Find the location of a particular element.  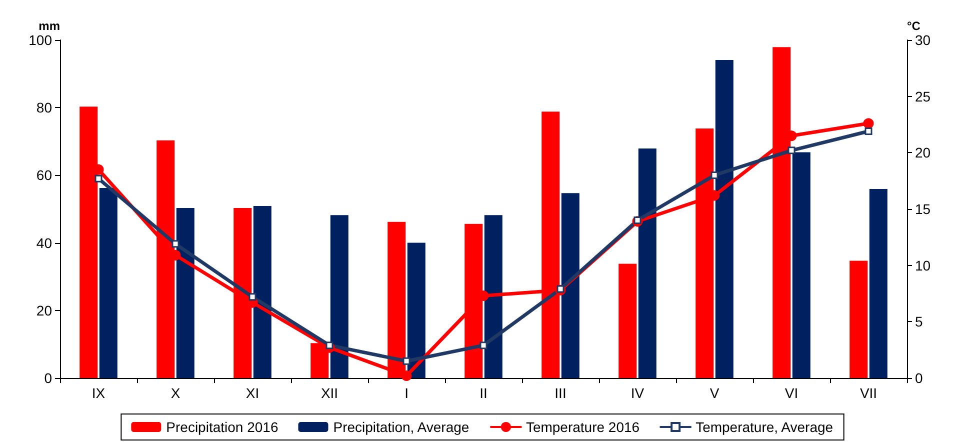

legend-label: Temperature 2016 is located at coordinates (583, 427).